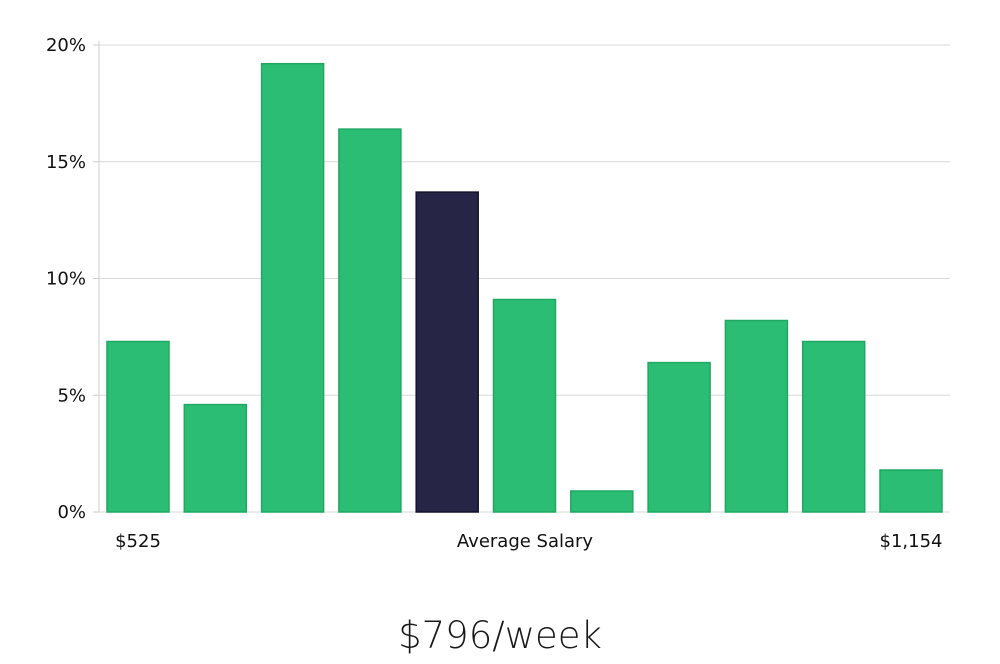  I want to click on y-tick-label: 20%, so click(66, 45).